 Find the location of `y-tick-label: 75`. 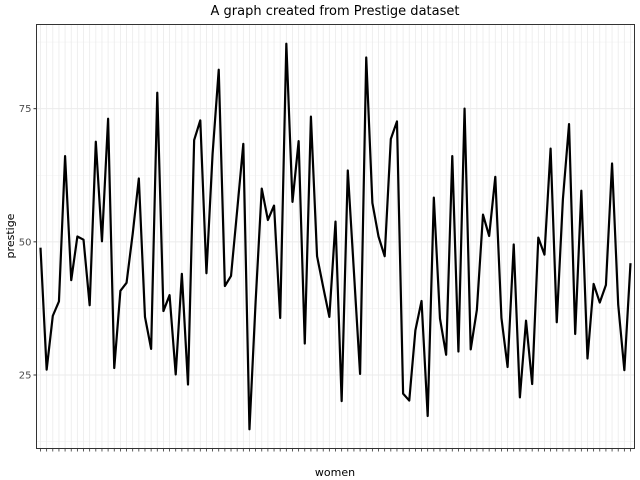

y-tick-label: 75 is located at coordinates (25, 109).